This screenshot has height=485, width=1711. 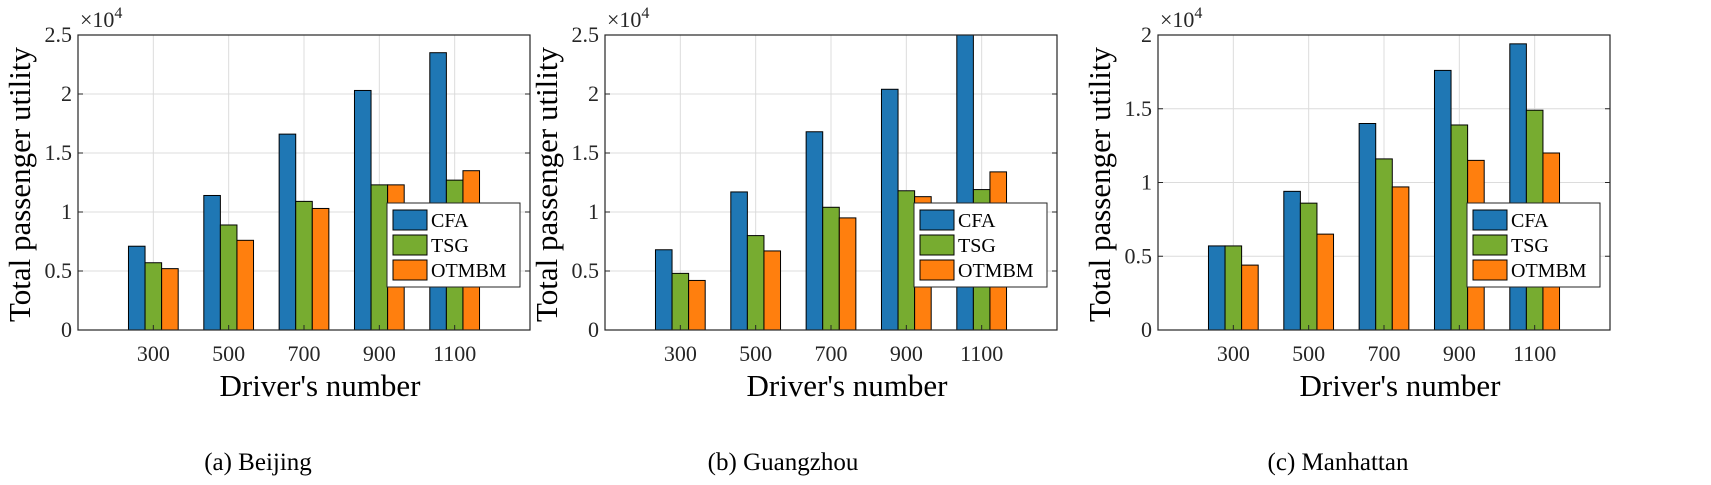 I want to click on panel-caption: (b) Guangzhou, so click(x=783, y=462).